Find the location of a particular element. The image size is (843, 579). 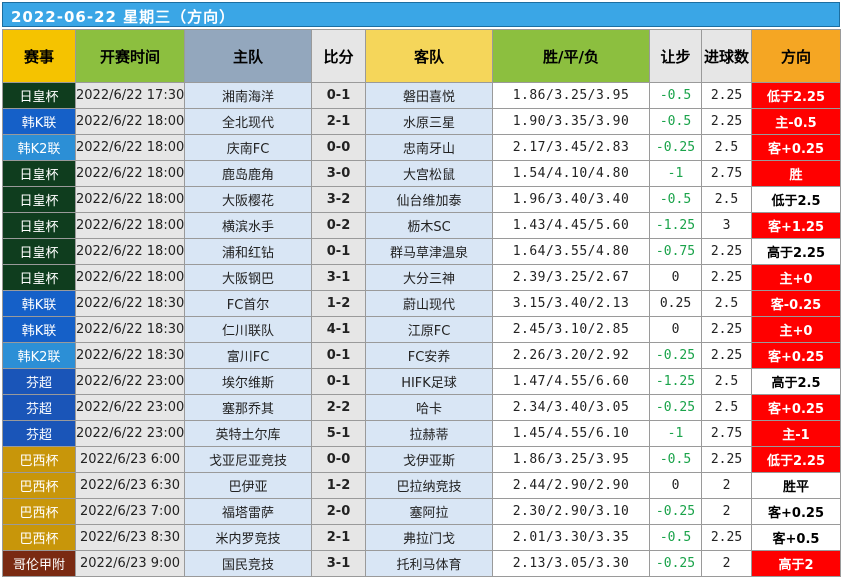

home-team-cell: 横滨水手 is located at coordinates (248, 225).